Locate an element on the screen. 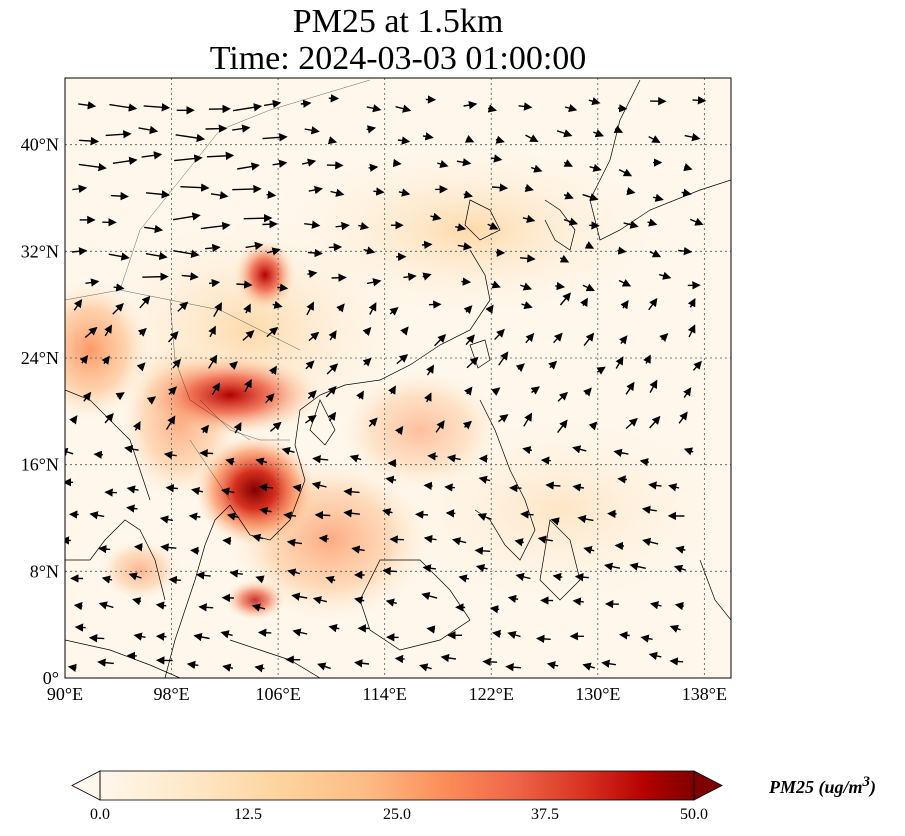 Image resolution: width=905 pixels, height=836 pixels. x-tick-label: 114°E is located at coordinates (384, 694).